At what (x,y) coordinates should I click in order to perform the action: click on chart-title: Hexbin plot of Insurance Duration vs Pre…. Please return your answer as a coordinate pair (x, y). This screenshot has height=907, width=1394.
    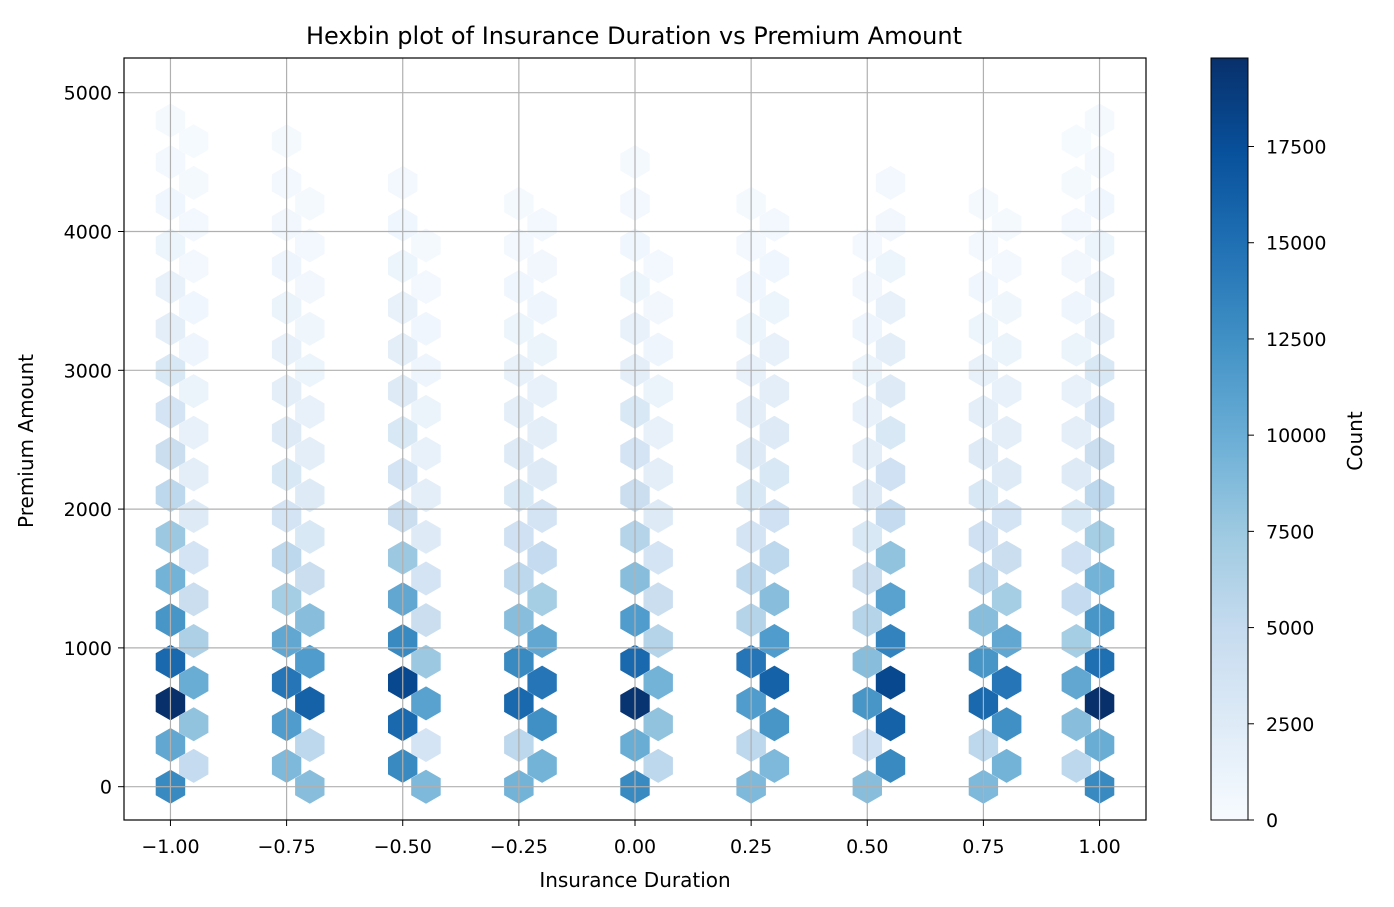
    Looking at the image, I should click on (634, 36).